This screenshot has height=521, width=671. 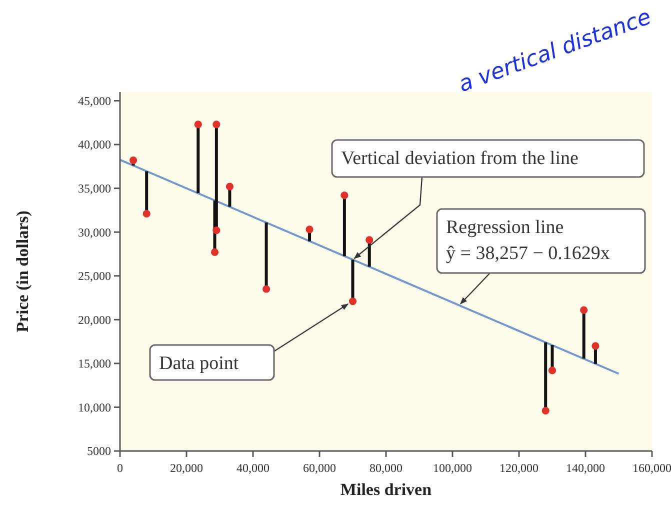 I want to click on y-tick-label: 40,000, so click(x=94, y=145).